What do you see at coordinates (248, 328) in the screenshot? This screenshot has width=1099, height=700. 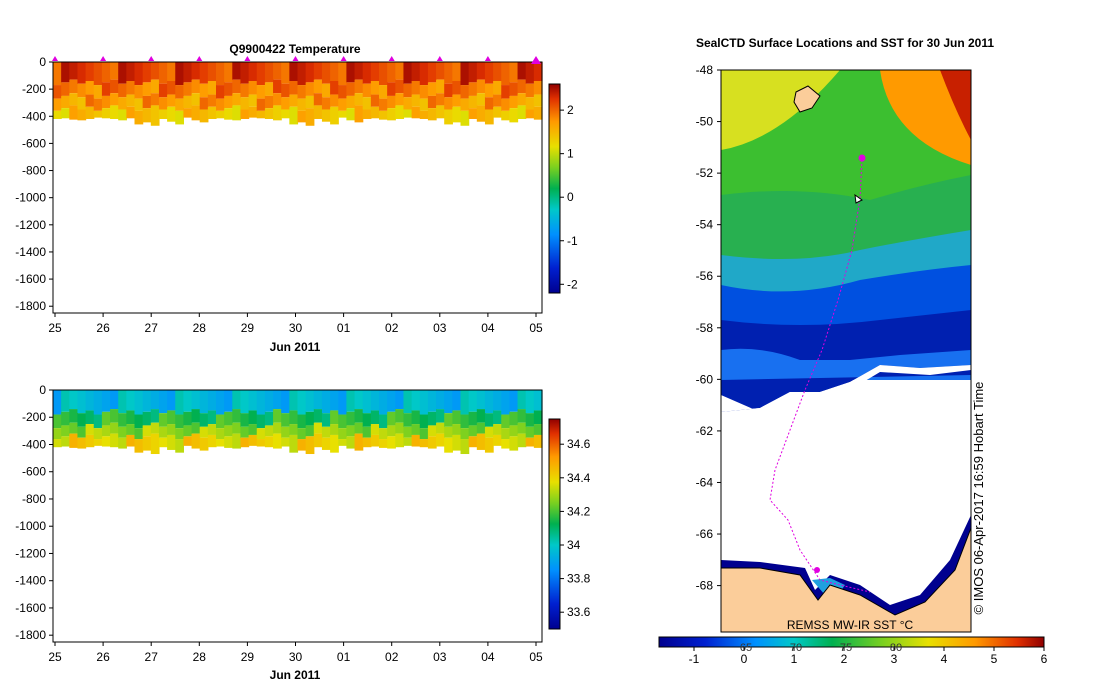 I see `x-tick-label: 29` at bounding box center [248, 328].